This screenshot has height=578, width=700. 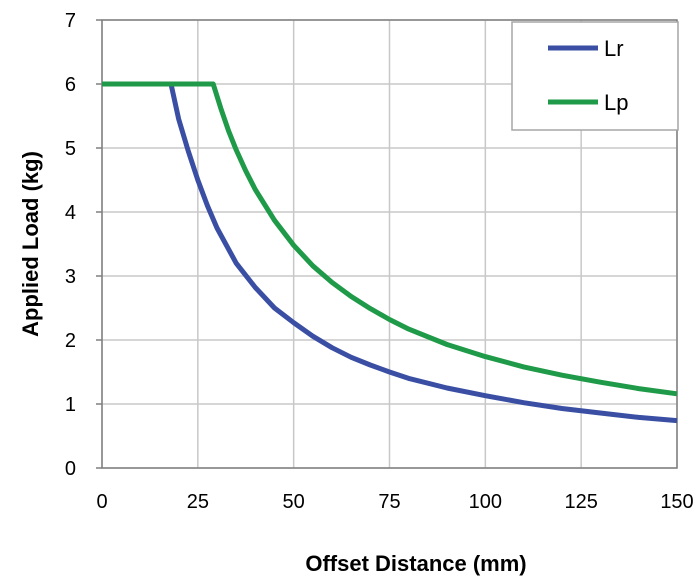 What do you see at coordinates (70, 405) in the screenshot?
I see `y-tick-label: 1` at bounding box center [70, 405].